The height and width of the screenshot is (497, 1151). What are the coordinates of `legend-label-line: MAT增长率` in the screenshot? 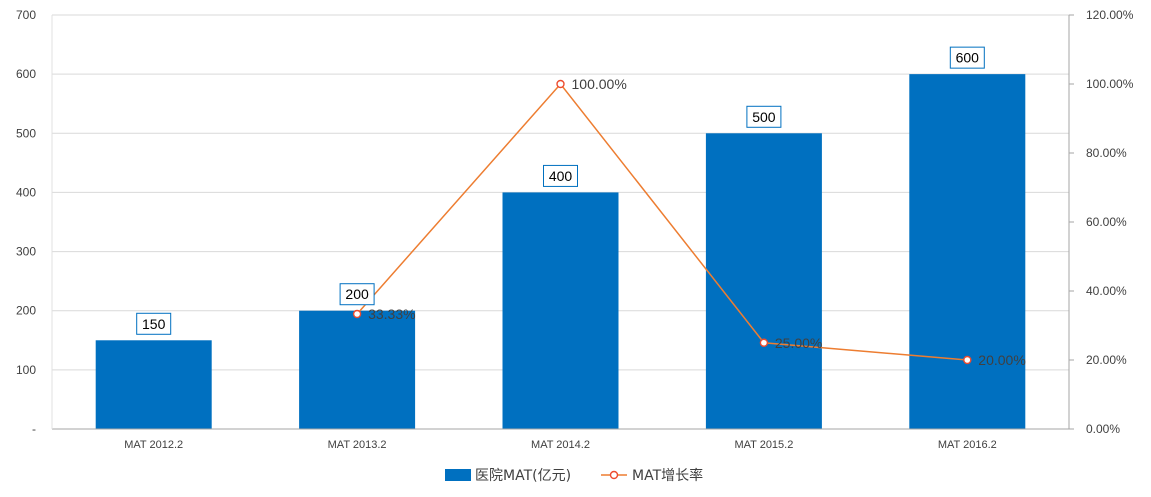 It's located at (667, 475).